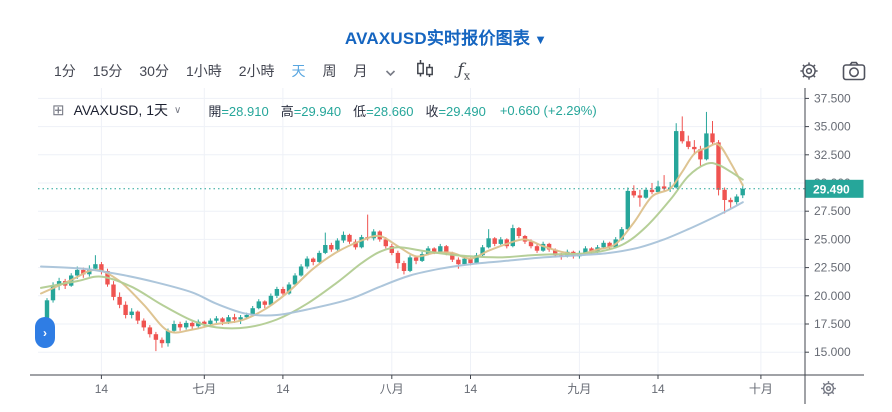  Describe the element at coordinates (390, 72) in the screenshot. I see `chevron-down-icon` at that location.